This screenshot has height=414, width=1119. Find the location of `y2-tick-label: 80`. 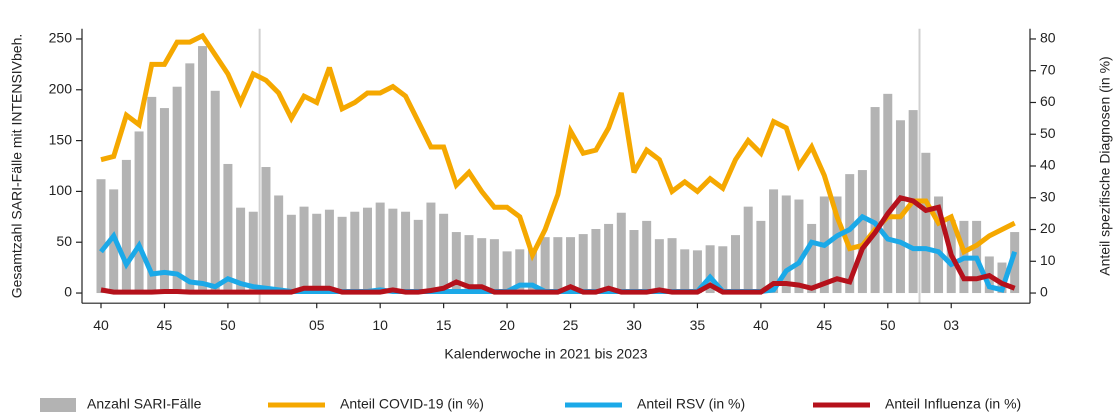

y2-tick-label: 80 is located at coordinates (1048, 38).